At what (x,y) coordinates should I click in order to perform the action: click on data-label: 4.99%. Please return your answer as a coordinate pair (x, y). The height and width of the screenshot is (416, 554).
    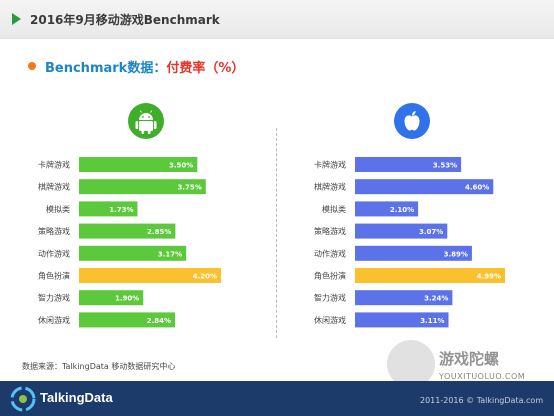
    Looking at the image, I should click on (489, 277).